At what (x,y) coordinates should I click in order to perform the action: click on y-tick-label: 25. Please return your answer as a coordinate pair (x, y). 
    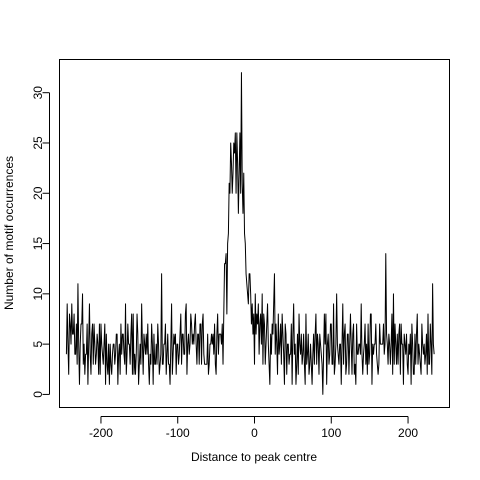
    Looking at the image, I should click on (38, 143).